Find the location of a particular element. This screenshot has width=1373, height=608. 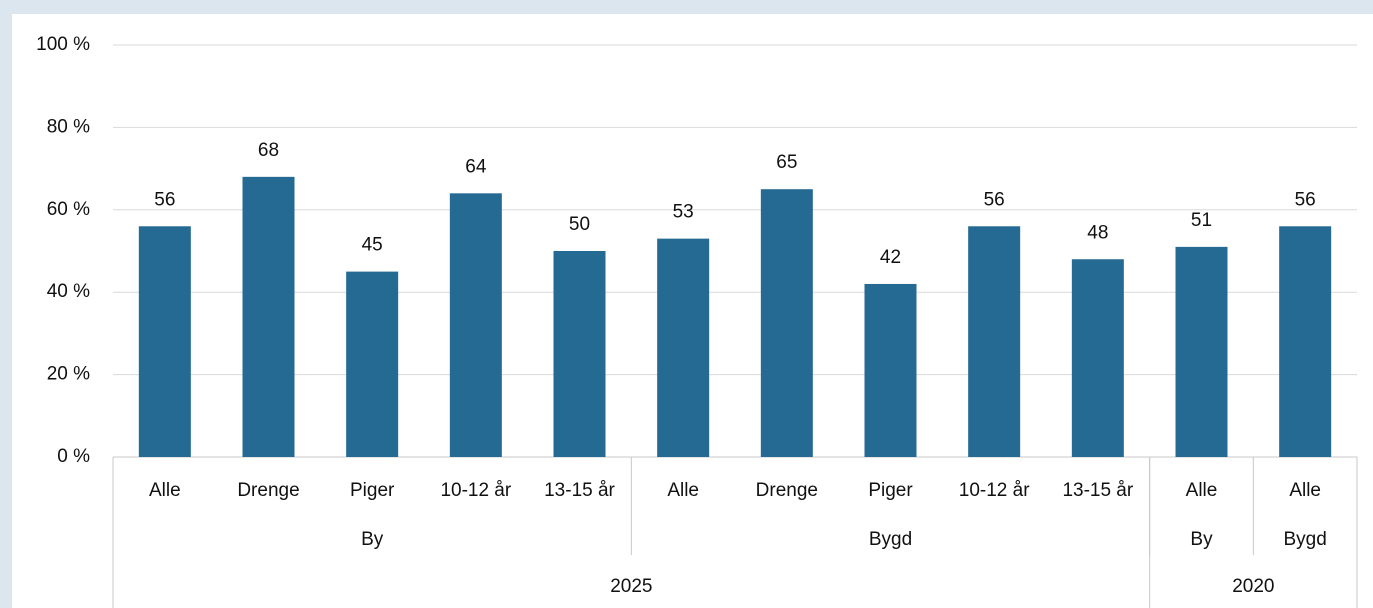

data-label: 50 is located at coordinates (579, 224).